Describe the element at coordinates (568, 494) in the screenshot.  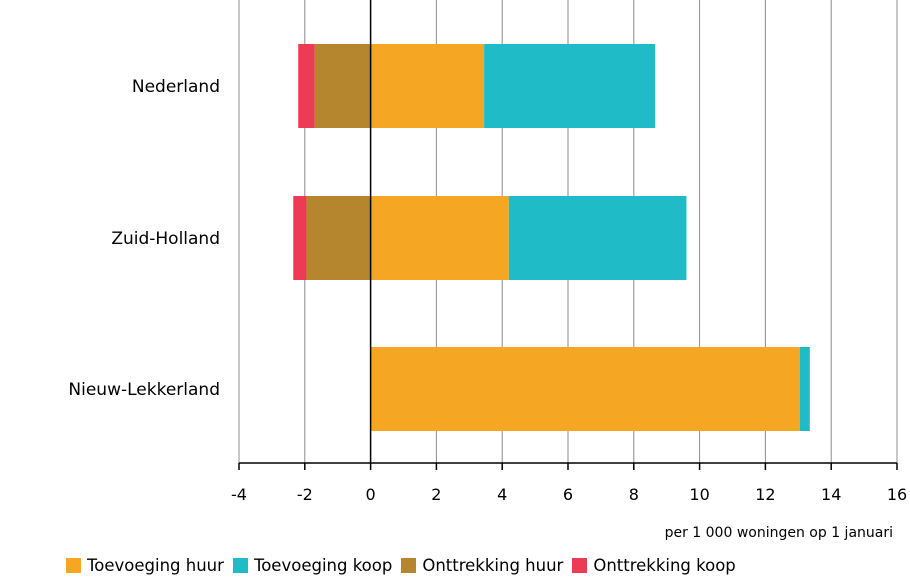
I see `x-tick-label: 6` at that location.